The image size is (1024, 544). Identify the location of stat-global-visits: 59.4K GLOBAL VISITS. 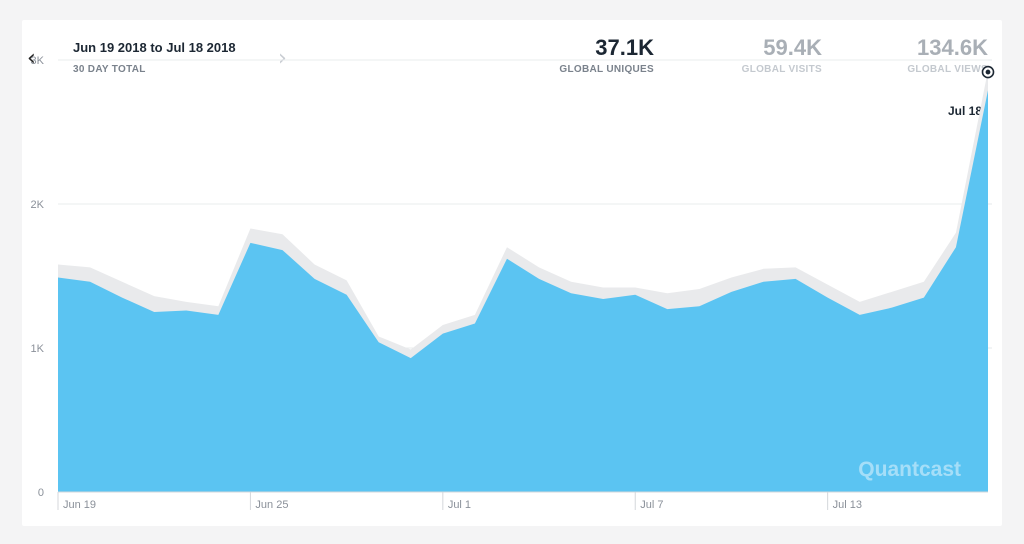
(782, 54).